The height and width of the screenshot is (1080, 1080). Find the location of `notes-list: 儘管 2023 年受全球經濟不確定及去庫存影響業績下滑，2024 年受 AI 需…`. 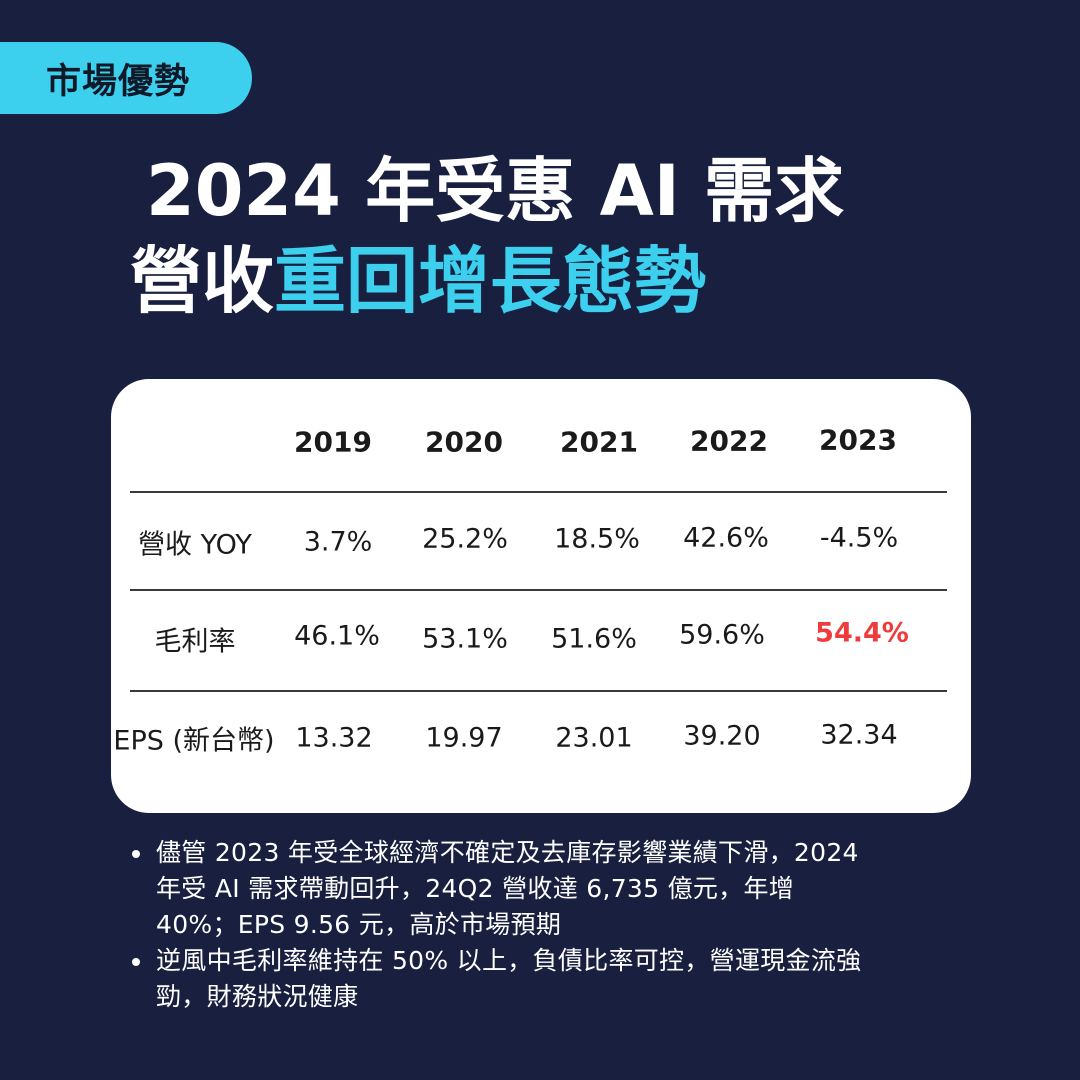

notes-list: 儘管 2023 年受全球經濟不確定及去庫存影響業績下滑，2024 年受 AI 需… is located at coordinates (551, 925).